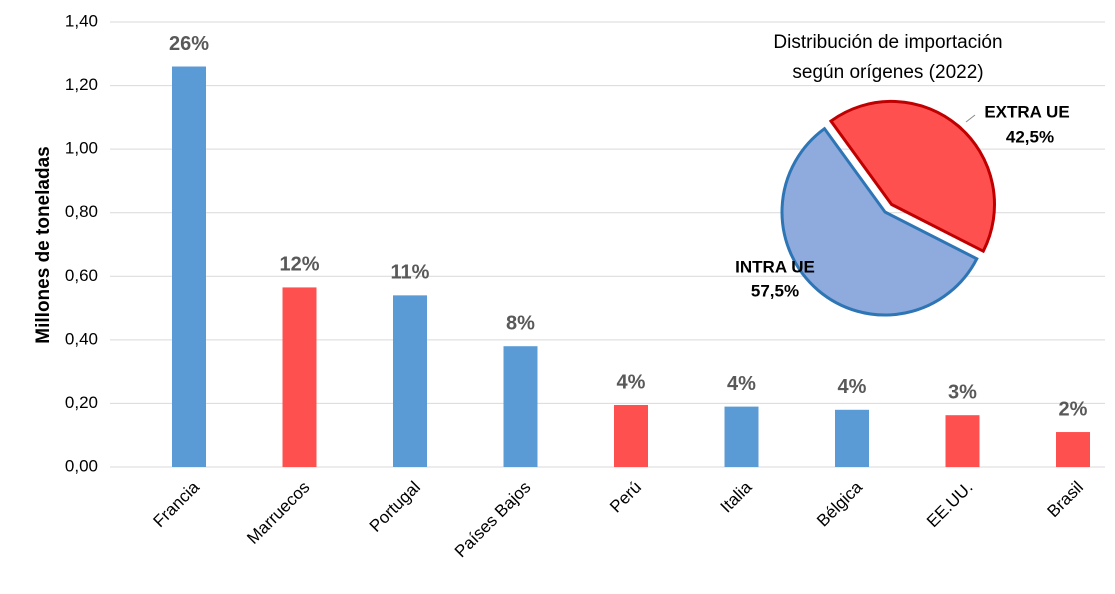 The height and width of the screenshot is (594, 1115). I want to click on bar-label: 3%, so click(962, 392).